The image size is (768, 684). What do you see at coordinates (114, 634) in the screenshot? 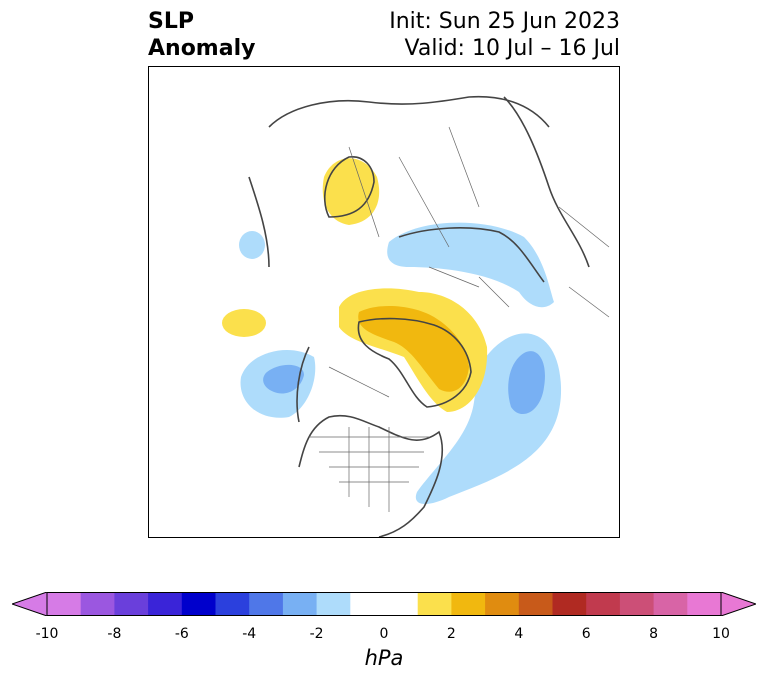
I see `colorbar-tick-label: -8` at bounding box center [114, 634].